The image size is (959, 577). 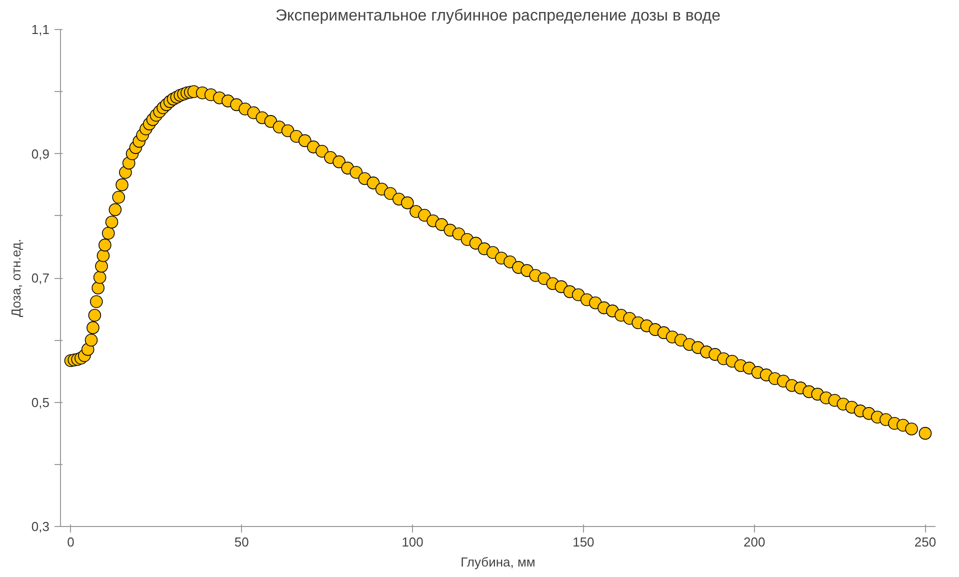 I want to click on x-tick-label: 250, so click(x=925, y=542).